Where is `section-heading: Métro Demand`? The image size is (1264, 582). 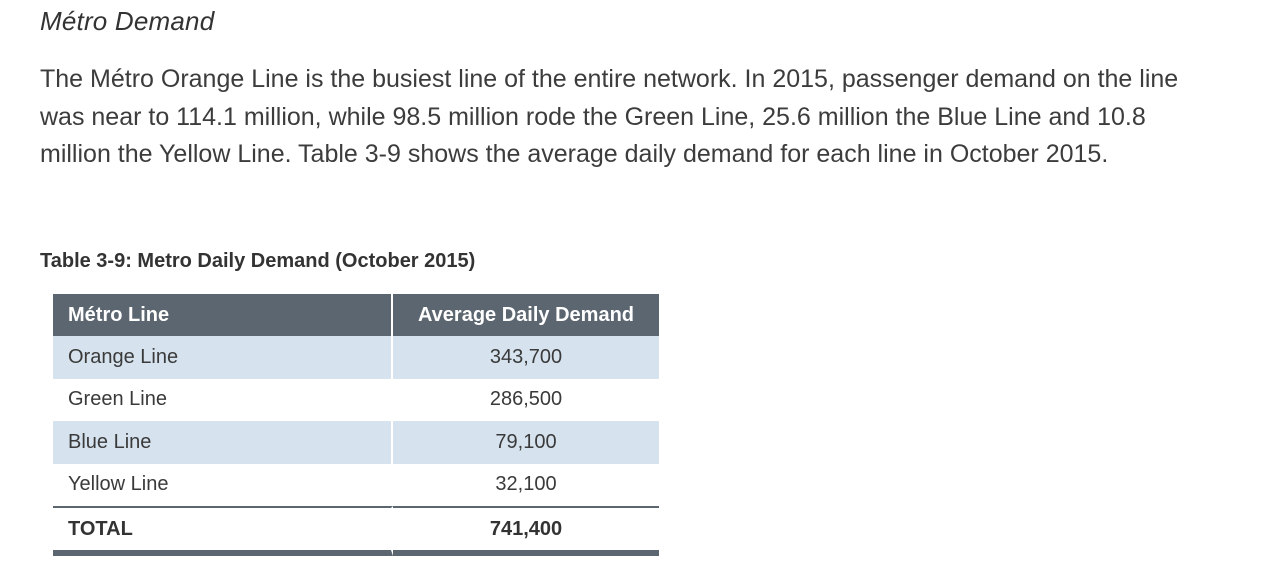 section-heading: Métro Demand is located at coordinates (127, 21).